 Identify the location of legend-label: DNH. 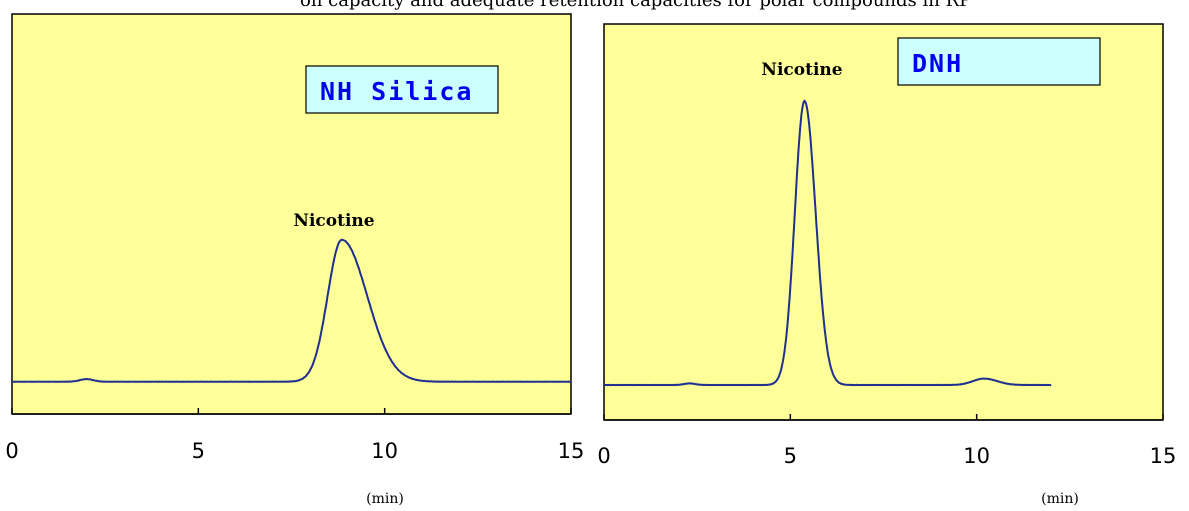
(937, 63).